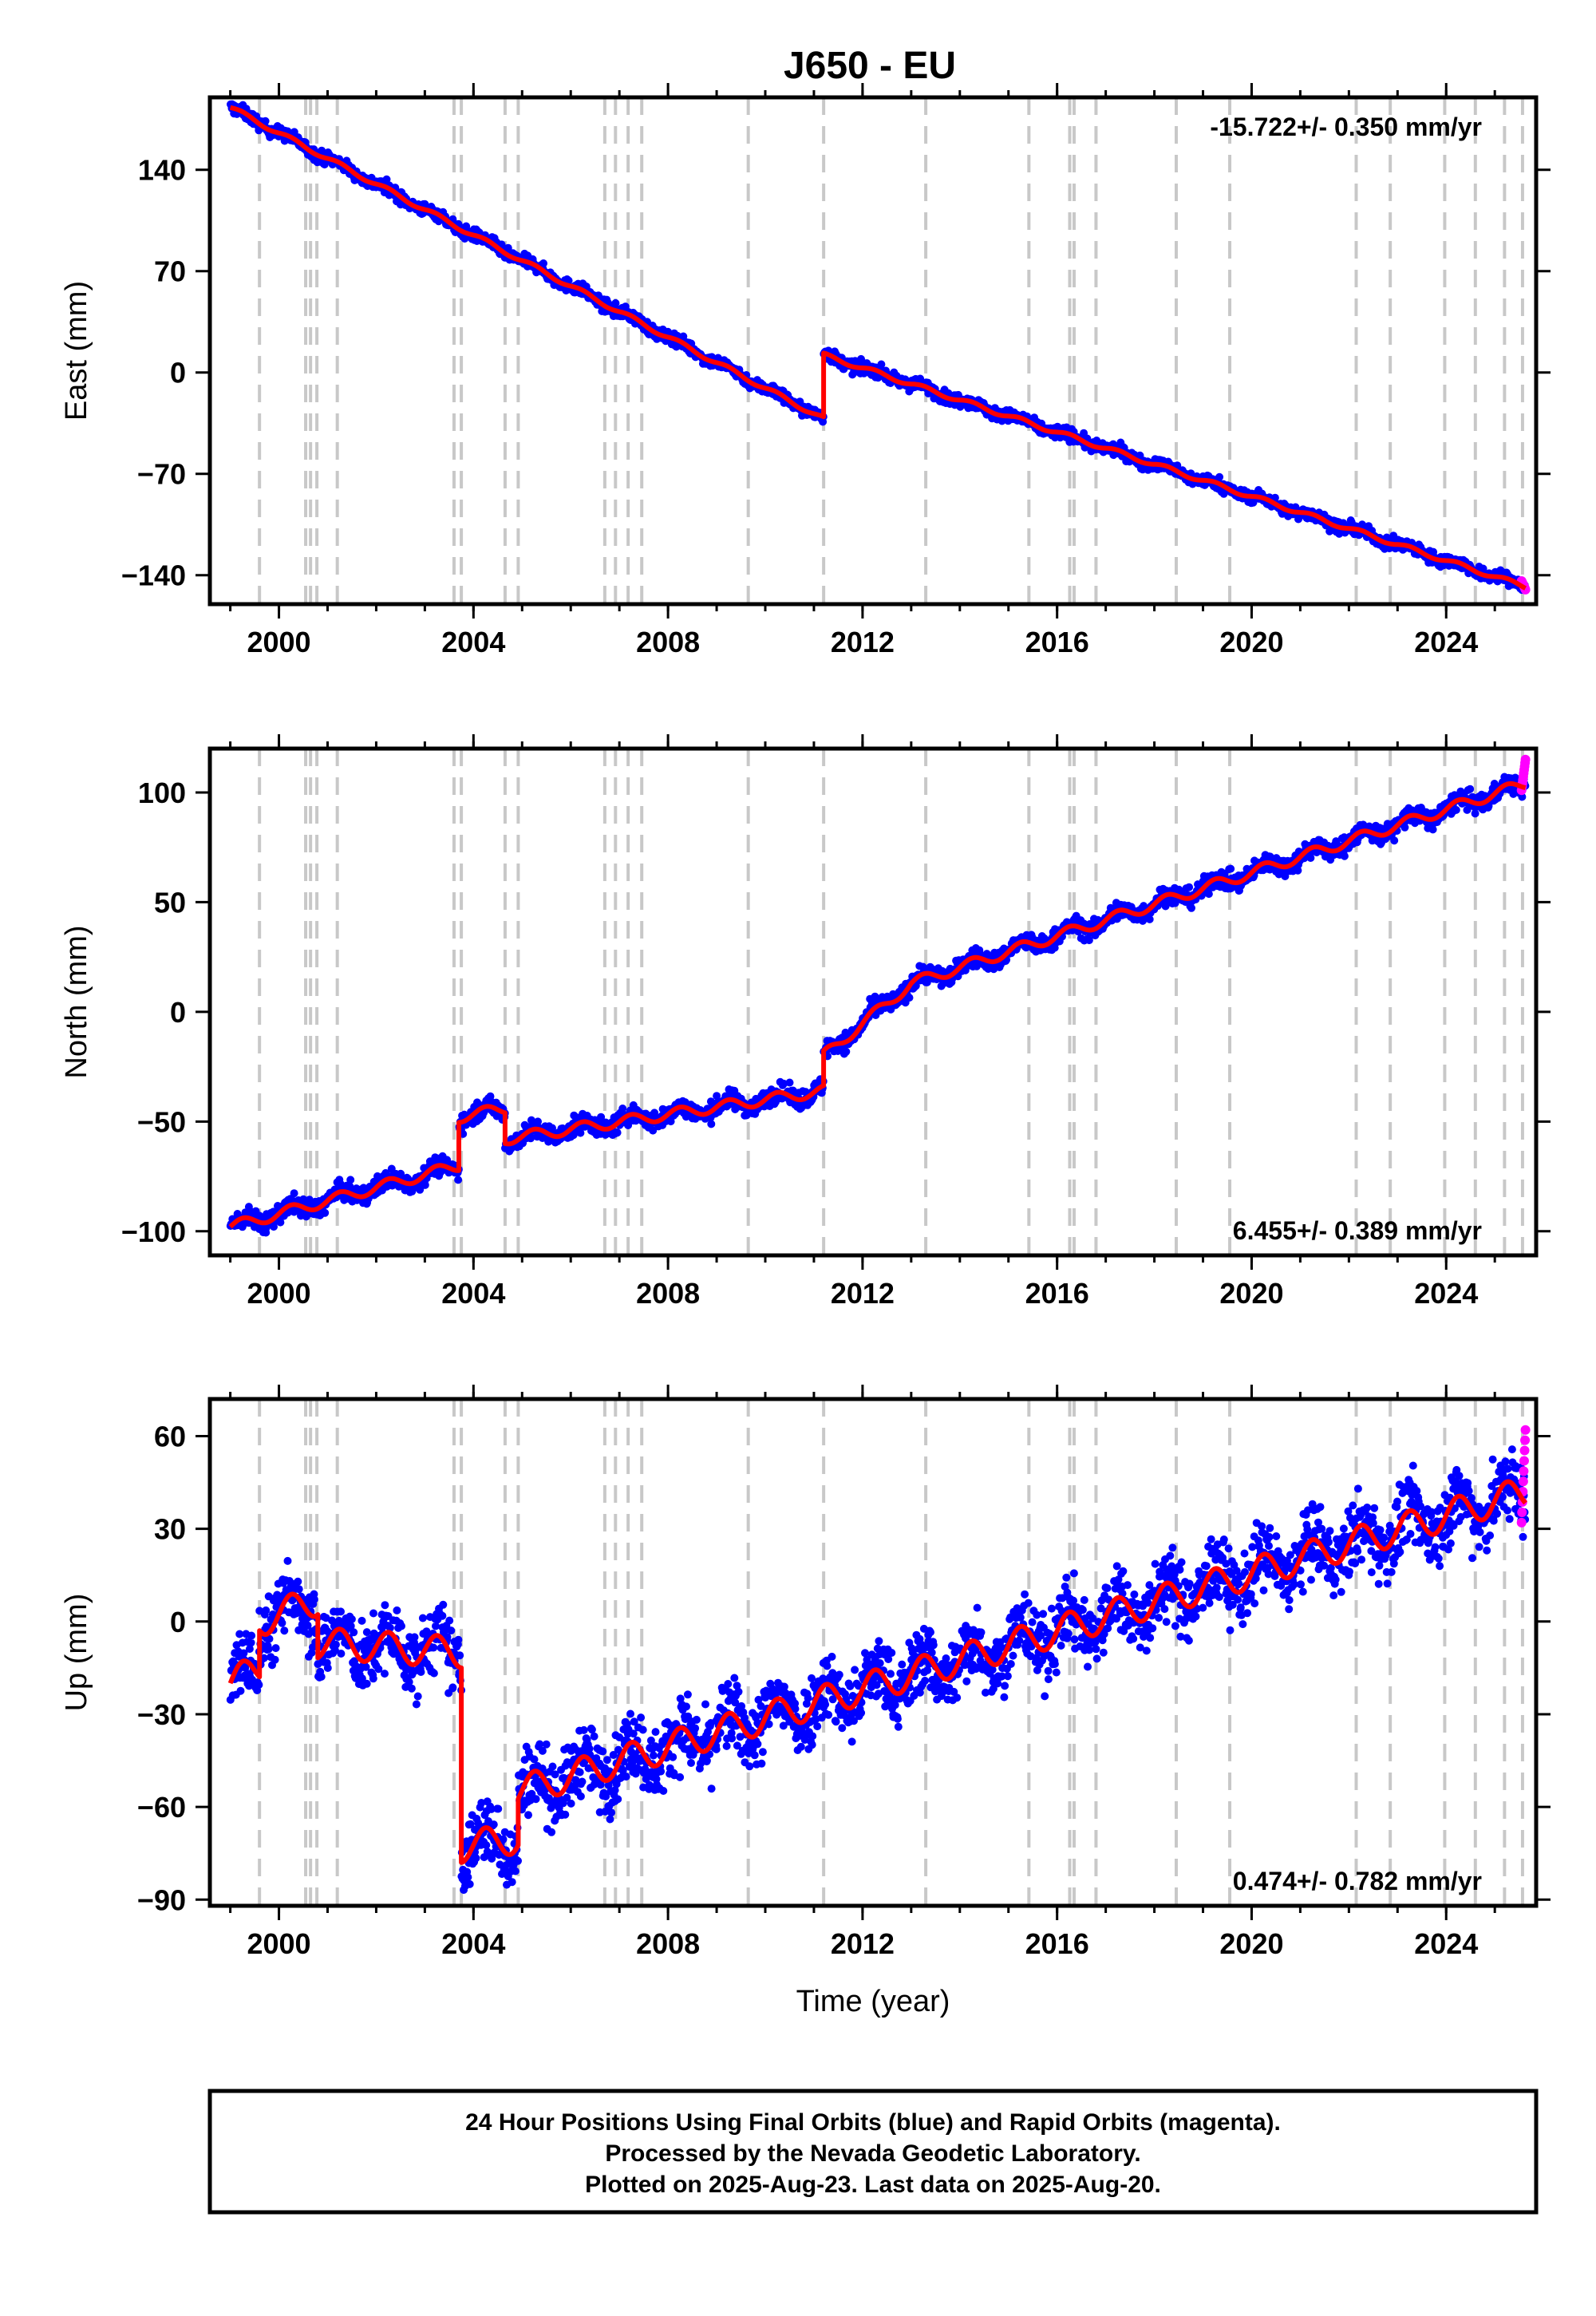 The image size is (1596, 2316). I want to click on rate-annotation: 6.455+/- 0.389 mm/yr, so click(1357, 1230).